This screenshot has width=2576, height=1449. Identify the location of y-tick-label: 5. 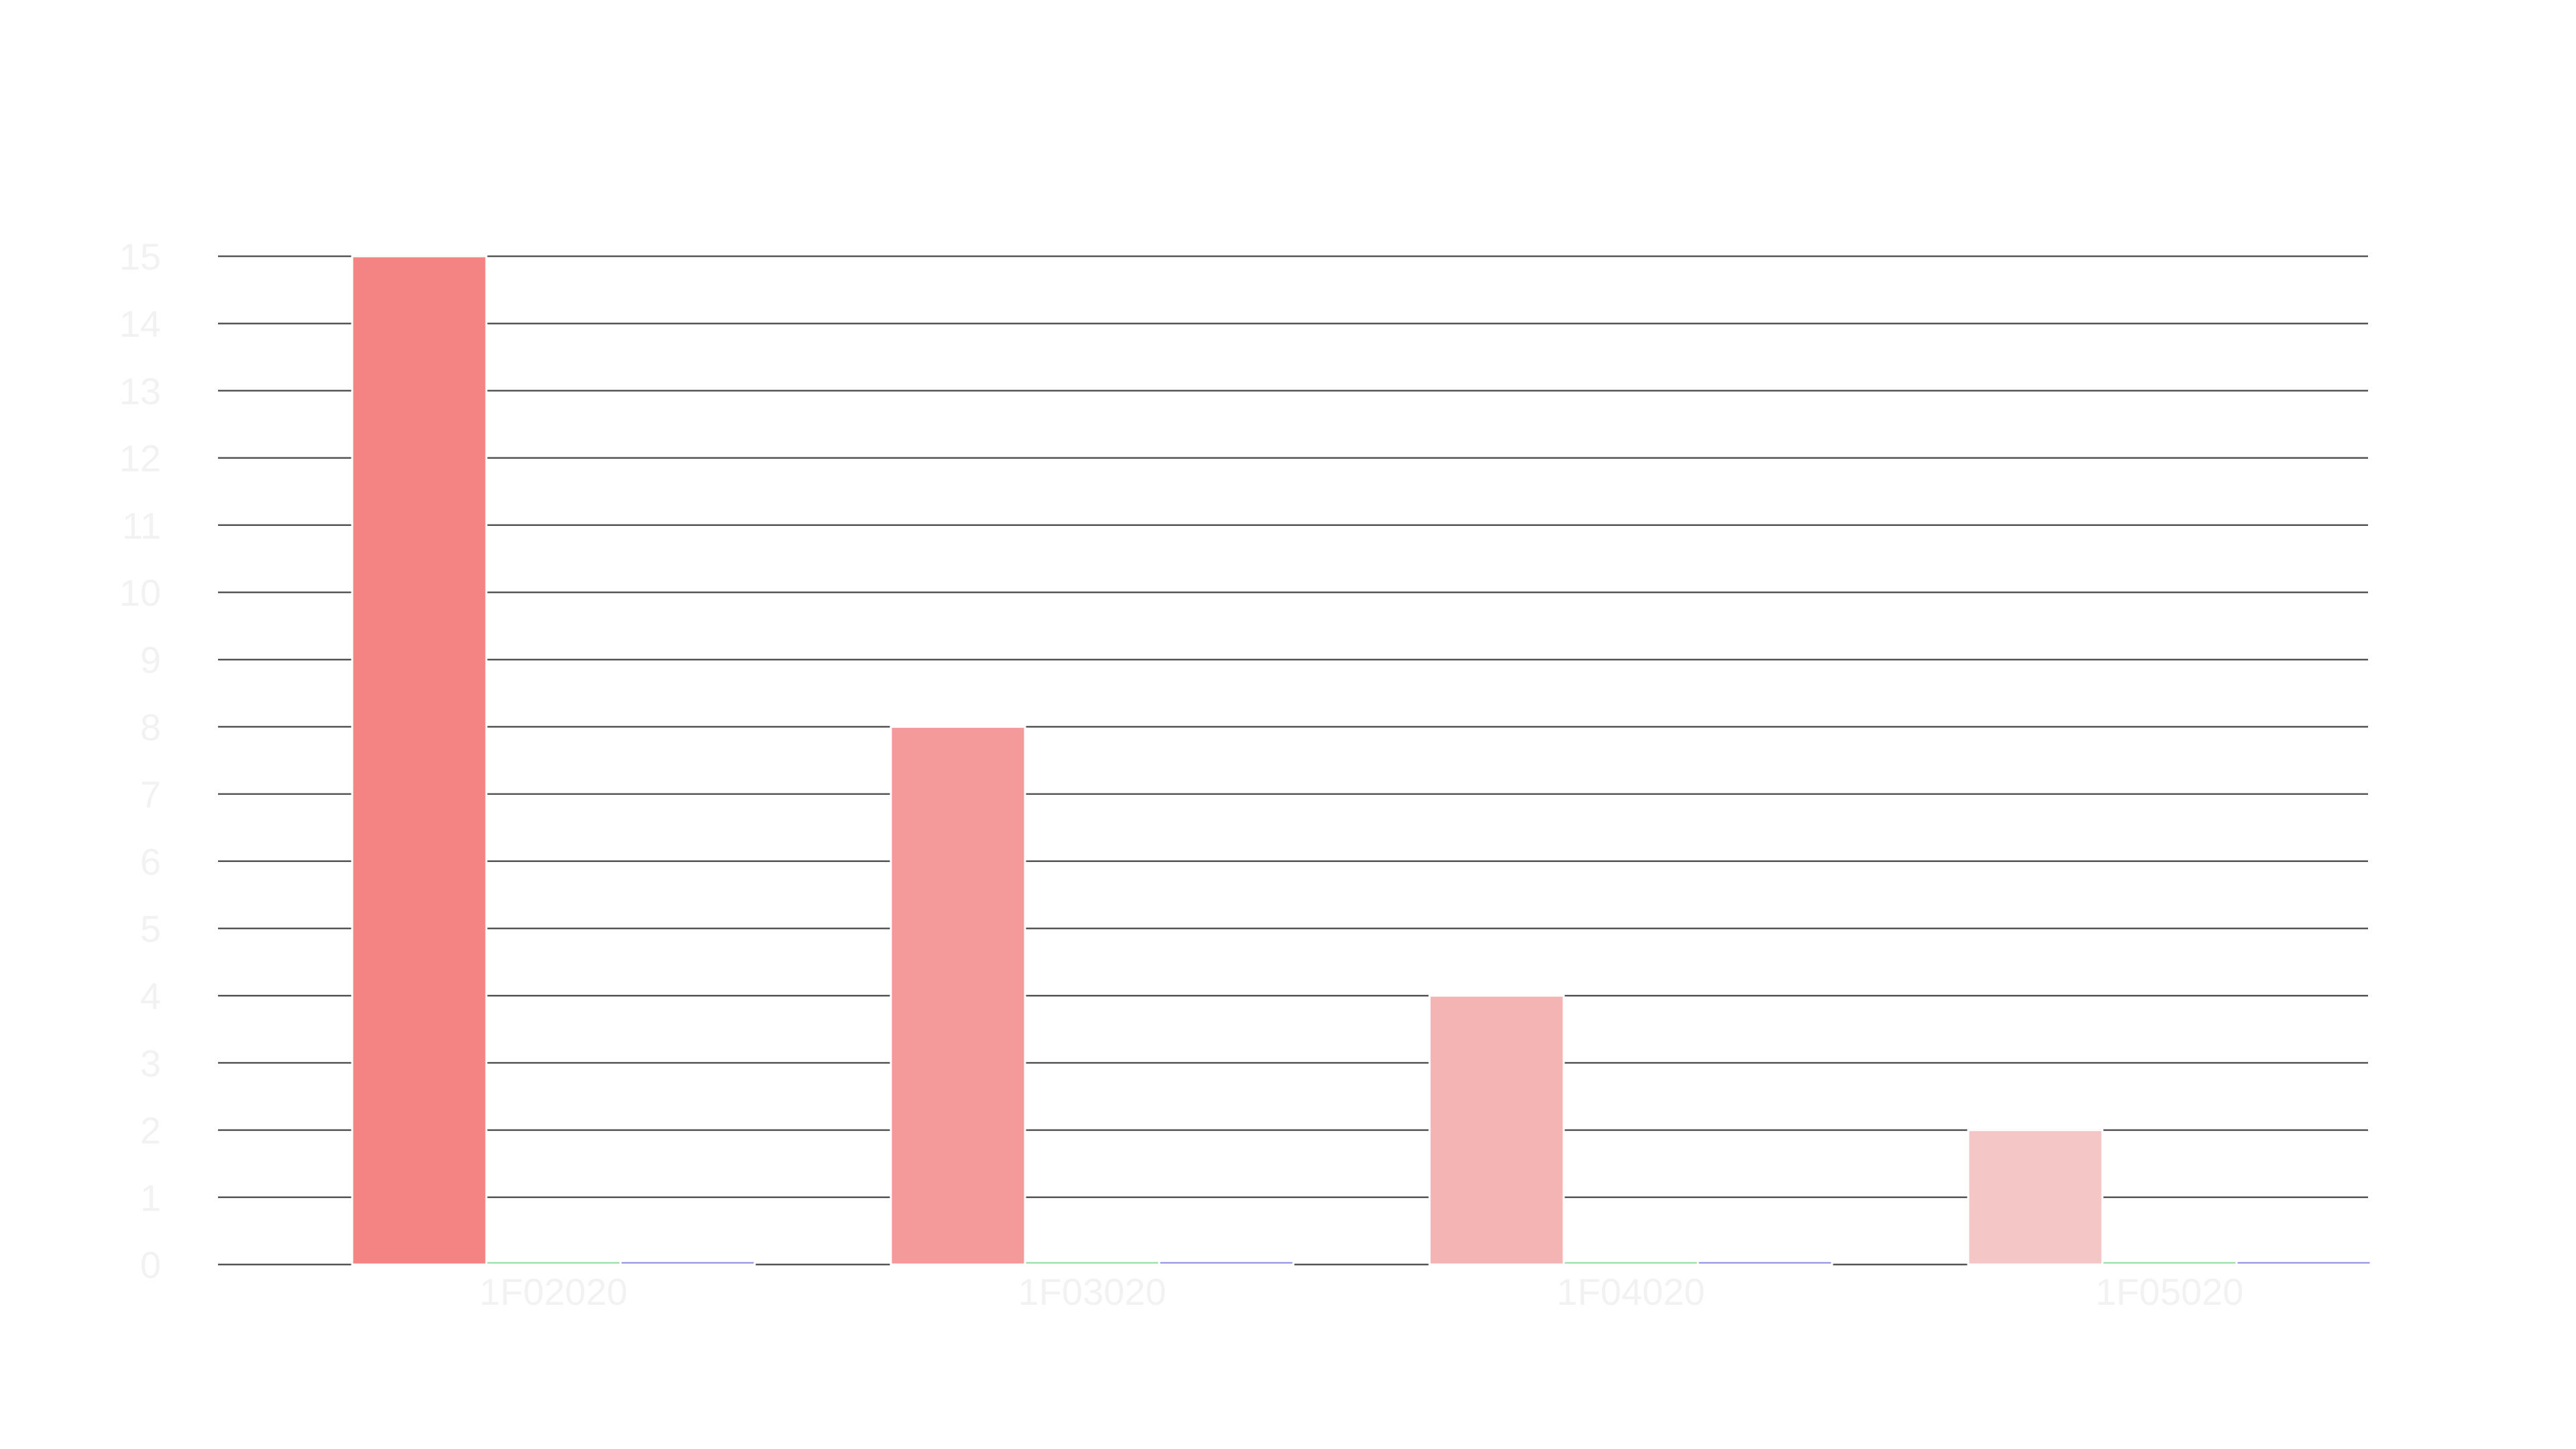
(150, 929).